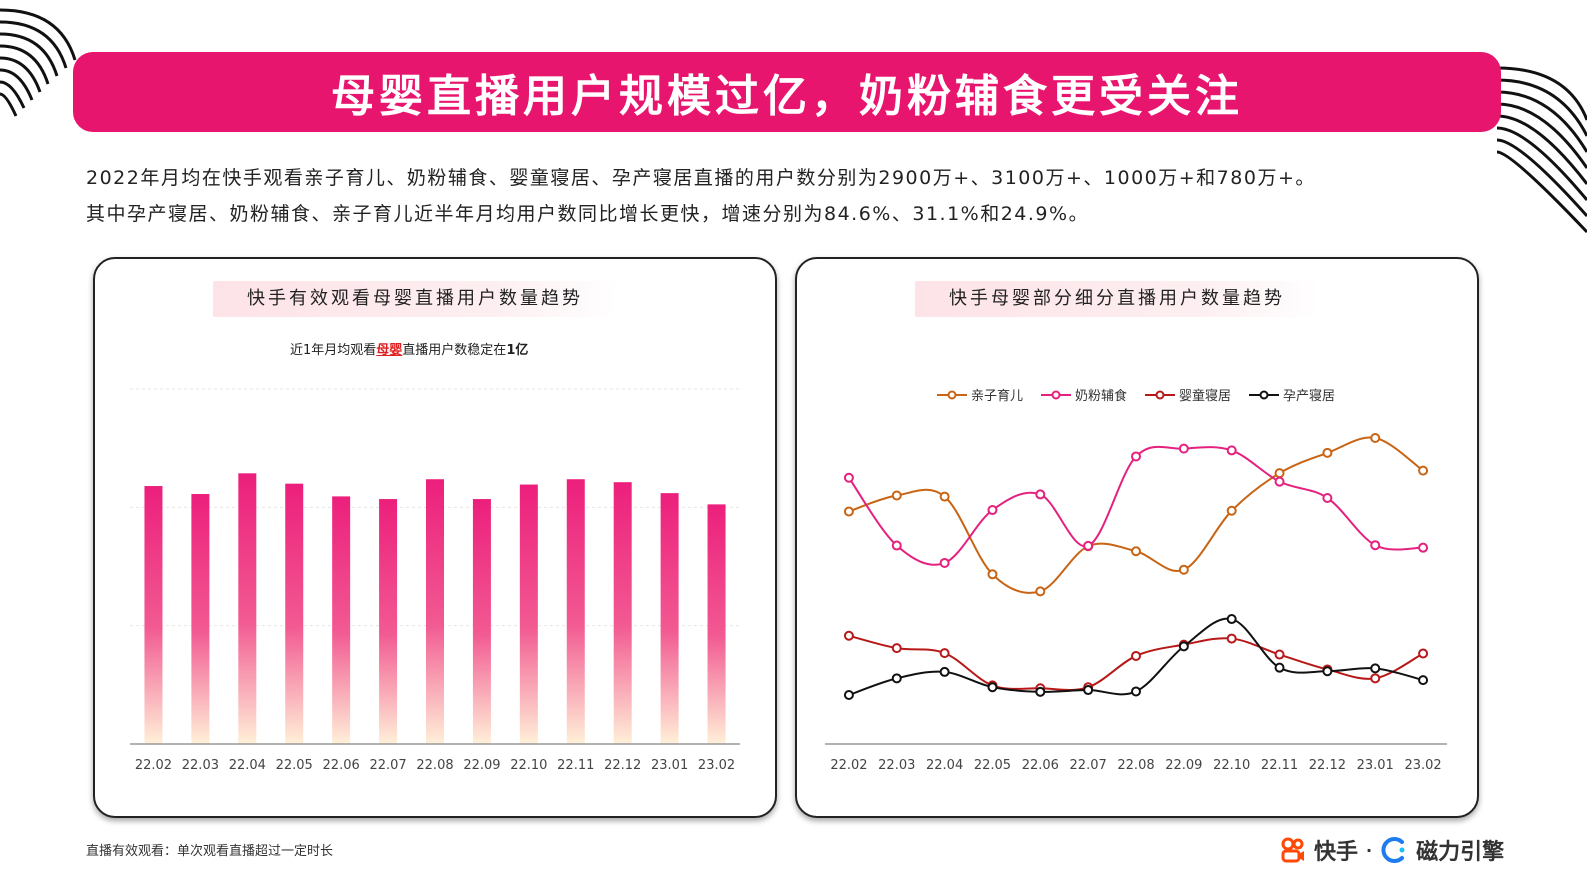  I want to click on series-1-point-23.01, so click(1375, 545).